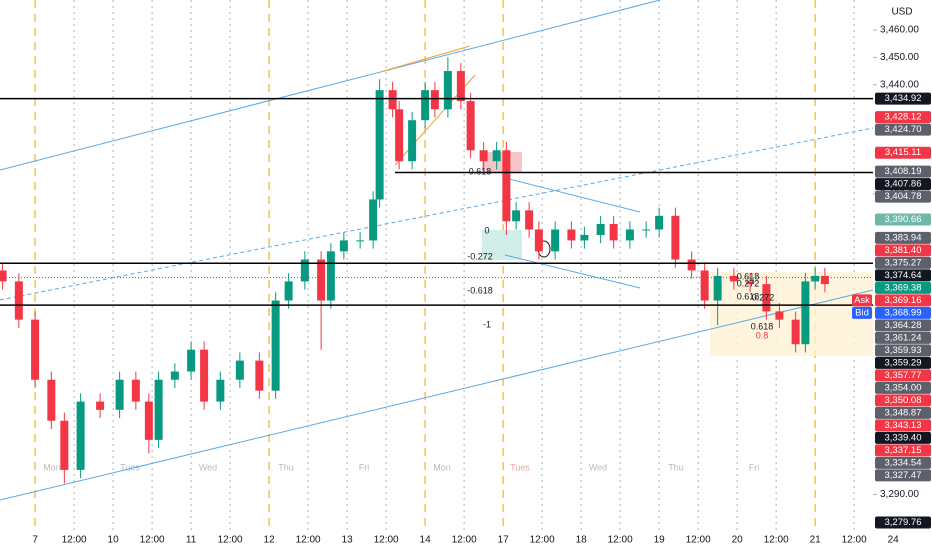 This screenshot has width=932, height=550. What do you see at coordinates (901, 12) in the screenshot?
I see `currency-label: USD` at bounding box center [901, 12].